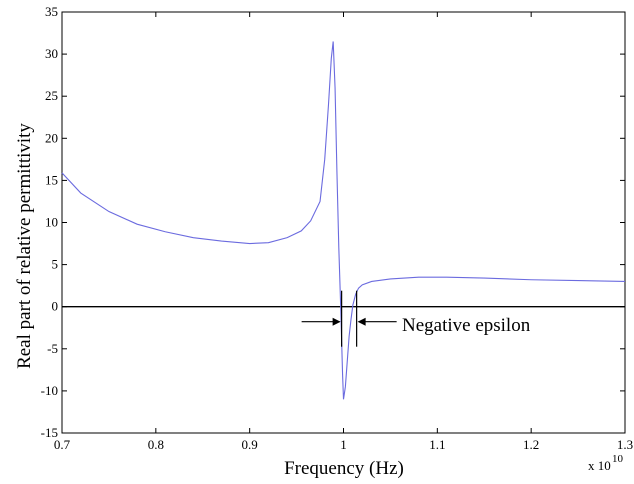 This screenshot has height=484, width=634. What do you see at coordinates (343, 444) in the screenshot?
I see `x-tick-label: 1` at bounding box center [343, 444].